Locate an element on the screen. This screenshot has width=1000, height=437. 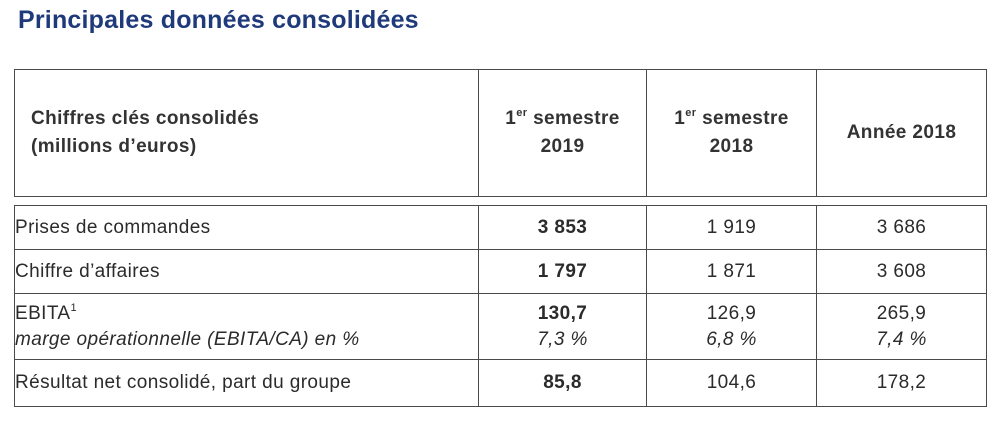
value-h1-2019: 130,7 7,3 % is located at coordinates (562, 326).